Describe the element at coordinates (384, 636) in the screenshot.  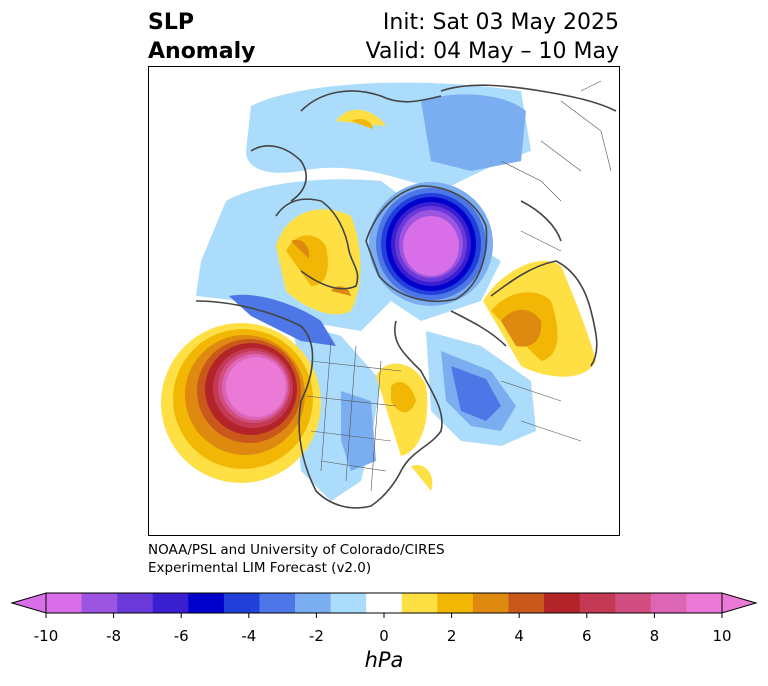
I see `colorbar-tick-label: 0` at that location.